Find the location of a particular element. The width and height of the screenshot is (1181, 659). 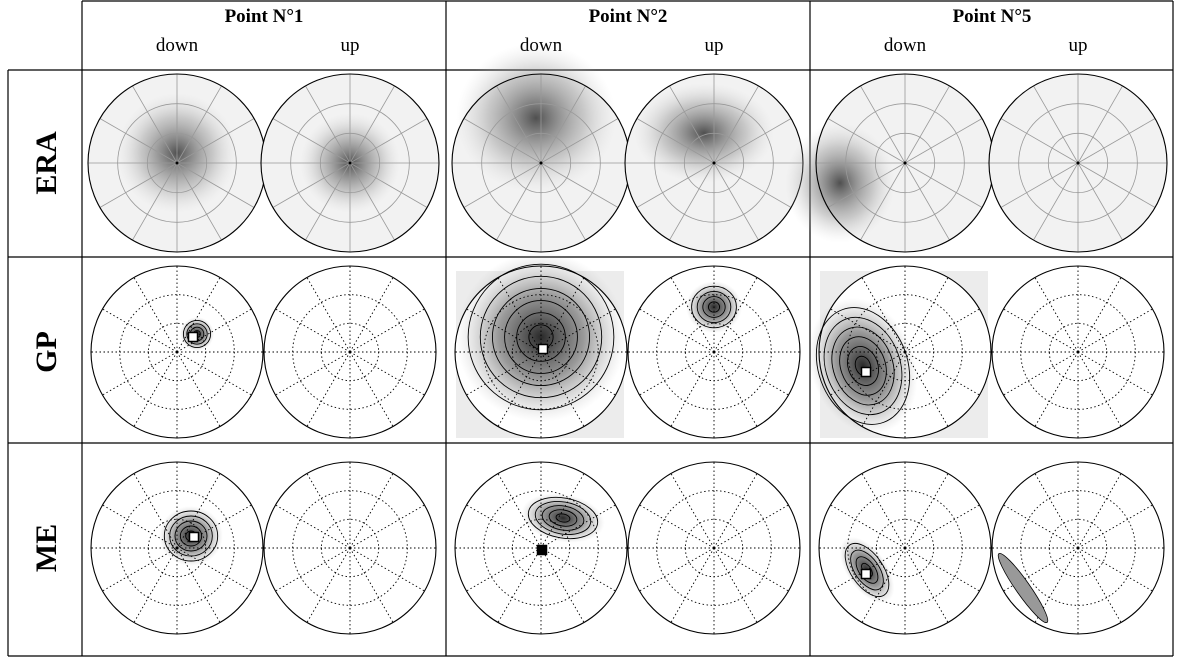

column-subtitle: down is located at coordinates (905, 45).